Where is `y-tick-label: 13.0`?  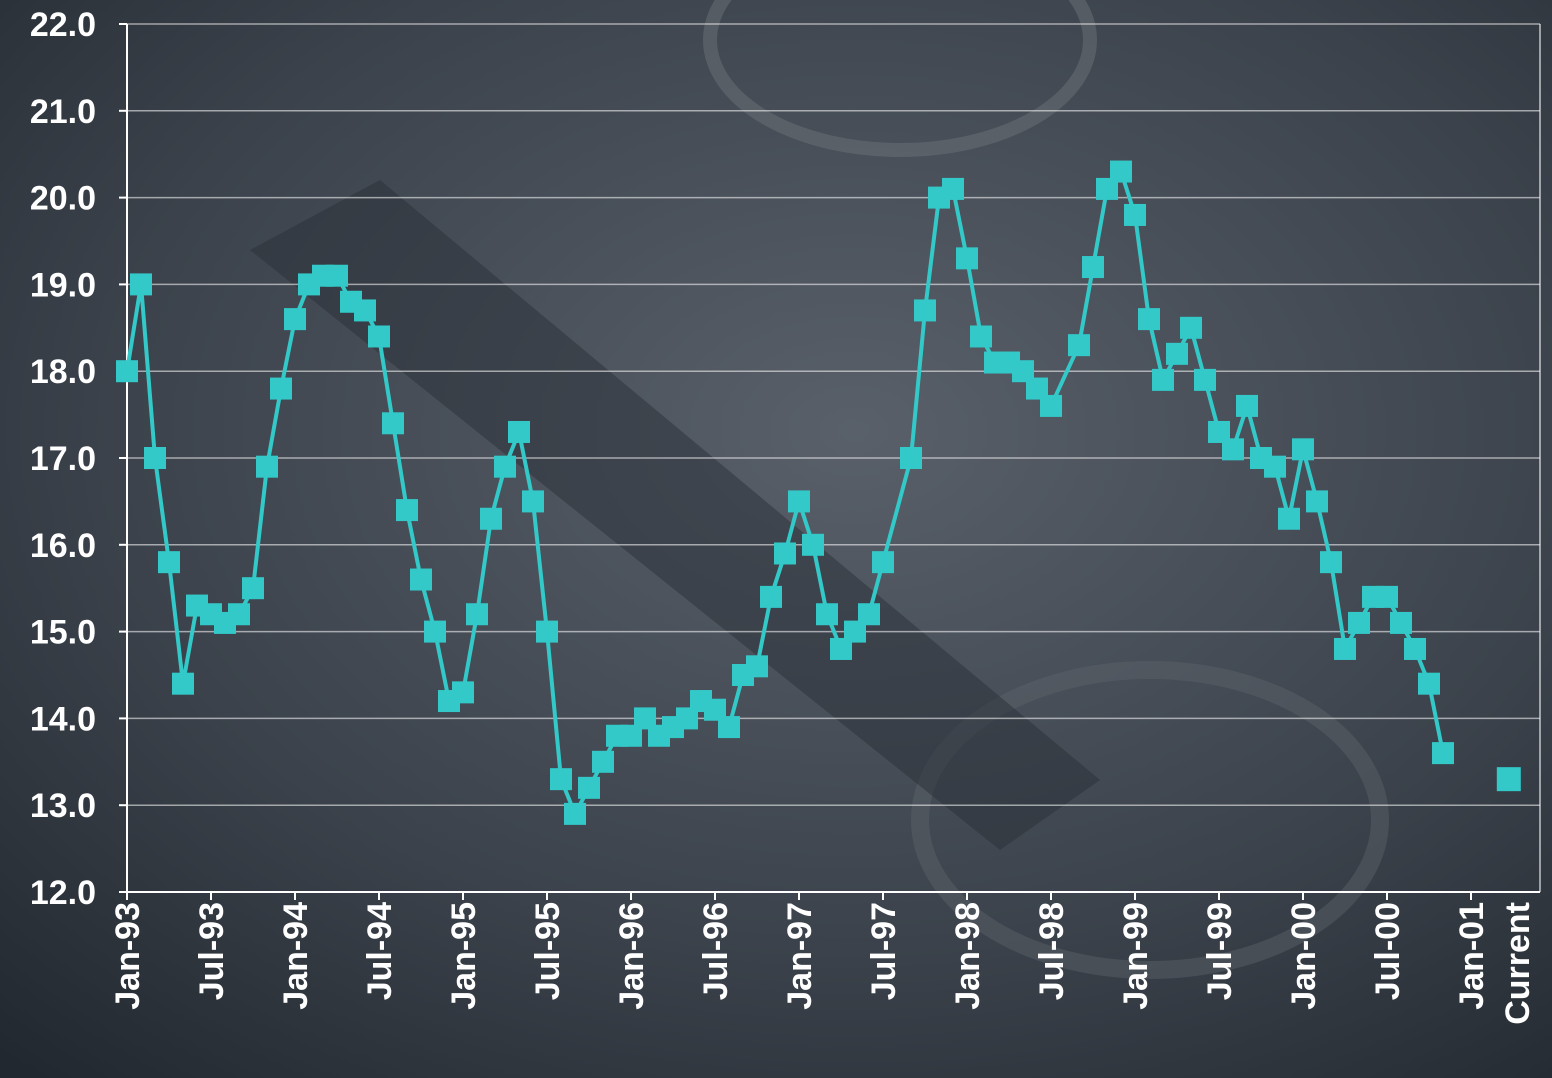 y-tick-label: 13.0 is located at coordinates (63, 806).